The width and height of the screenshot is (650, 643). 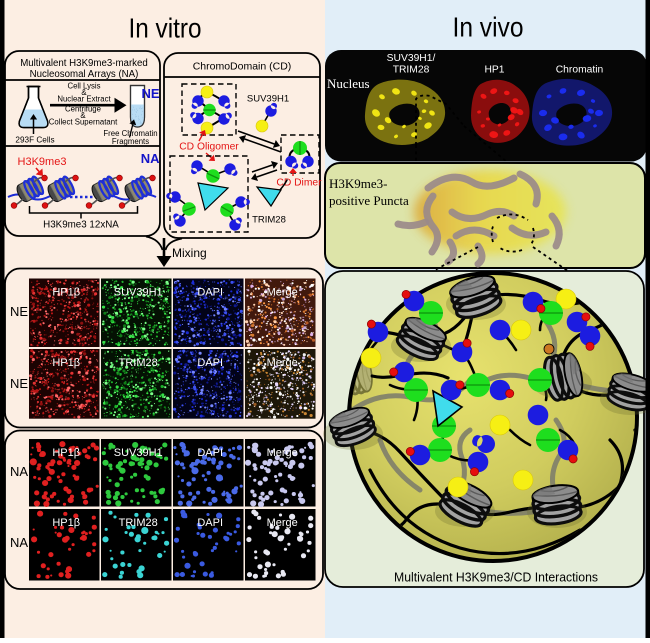 What do you see at coordinates (81, 225) in the screenshot?
I see `svg-text: H3K9me3 12xNA` at bounding box center [81, 225].